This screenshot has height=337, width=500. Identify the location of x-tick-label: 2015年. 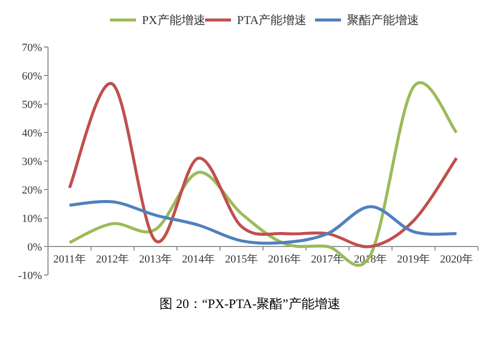
(241, 260).